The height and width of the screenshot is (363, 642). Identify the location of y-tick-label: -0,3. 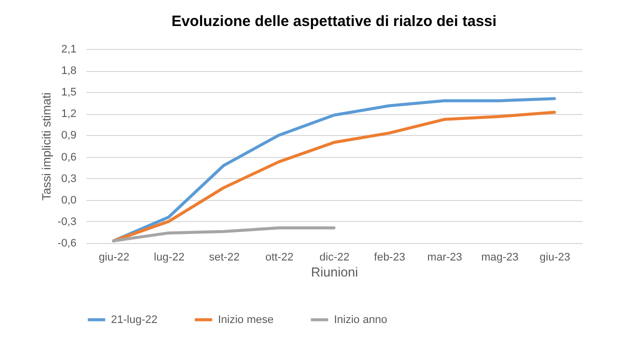
(67, 222).